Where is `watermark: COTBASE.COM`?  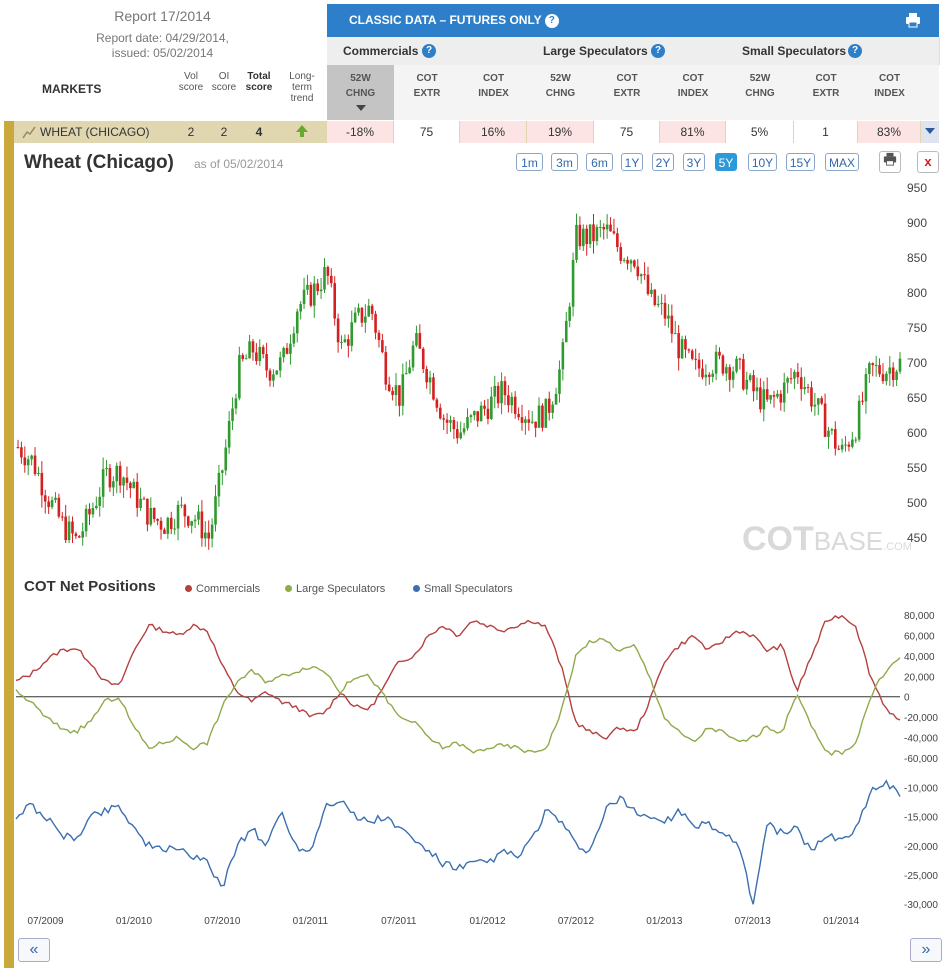 watermark: COTBASE.COM is located at coordinates (827, 539).